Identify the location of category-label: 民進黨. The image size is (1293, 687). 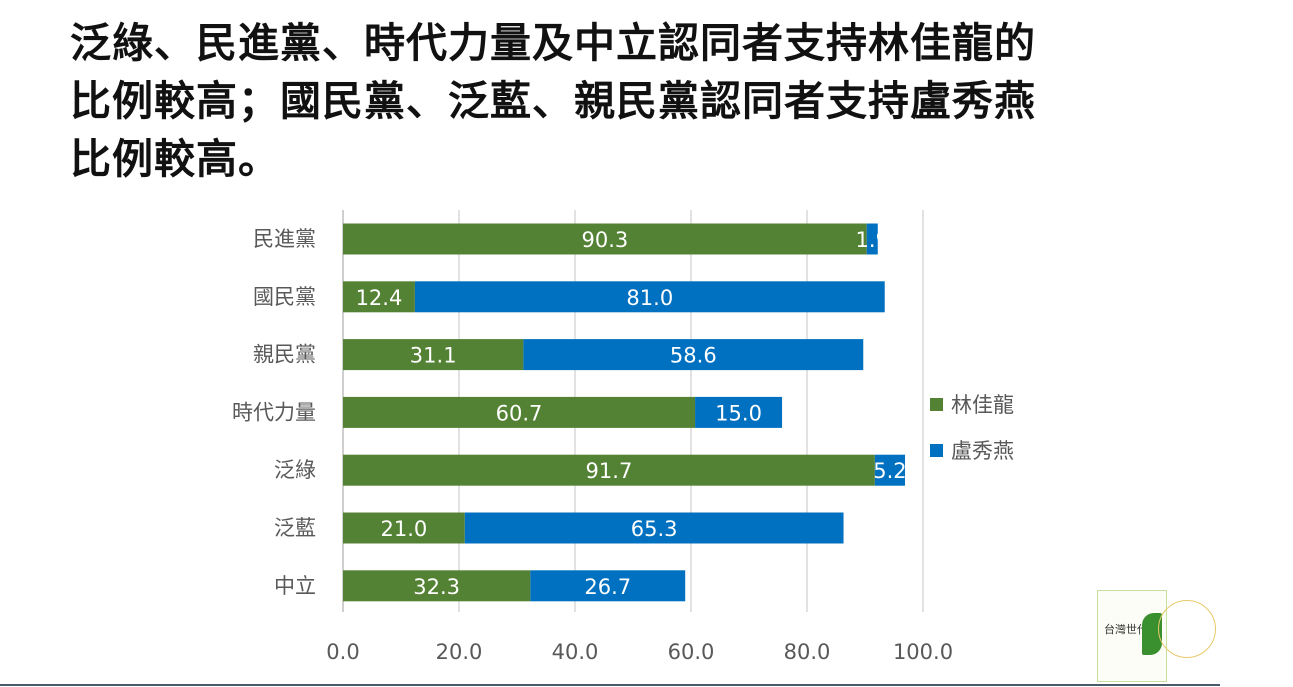
(284, 239).